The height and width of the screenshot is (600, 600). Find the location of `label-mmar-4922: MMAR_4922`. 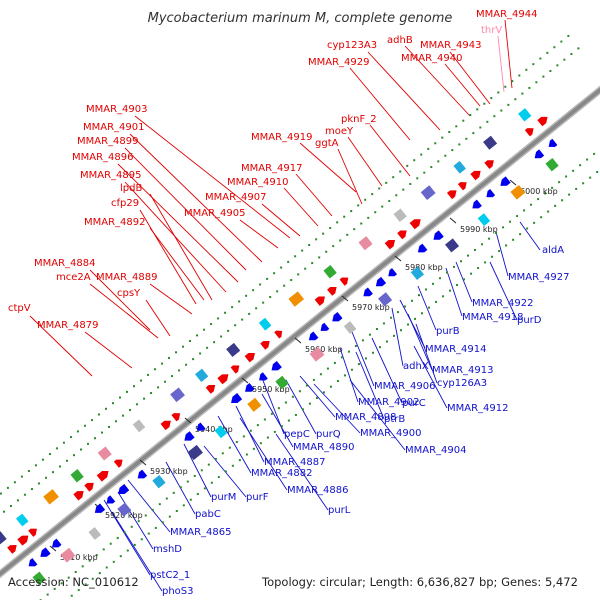

label-mmar-4922: MMAR_4922 is located at coordinates (503, 303).